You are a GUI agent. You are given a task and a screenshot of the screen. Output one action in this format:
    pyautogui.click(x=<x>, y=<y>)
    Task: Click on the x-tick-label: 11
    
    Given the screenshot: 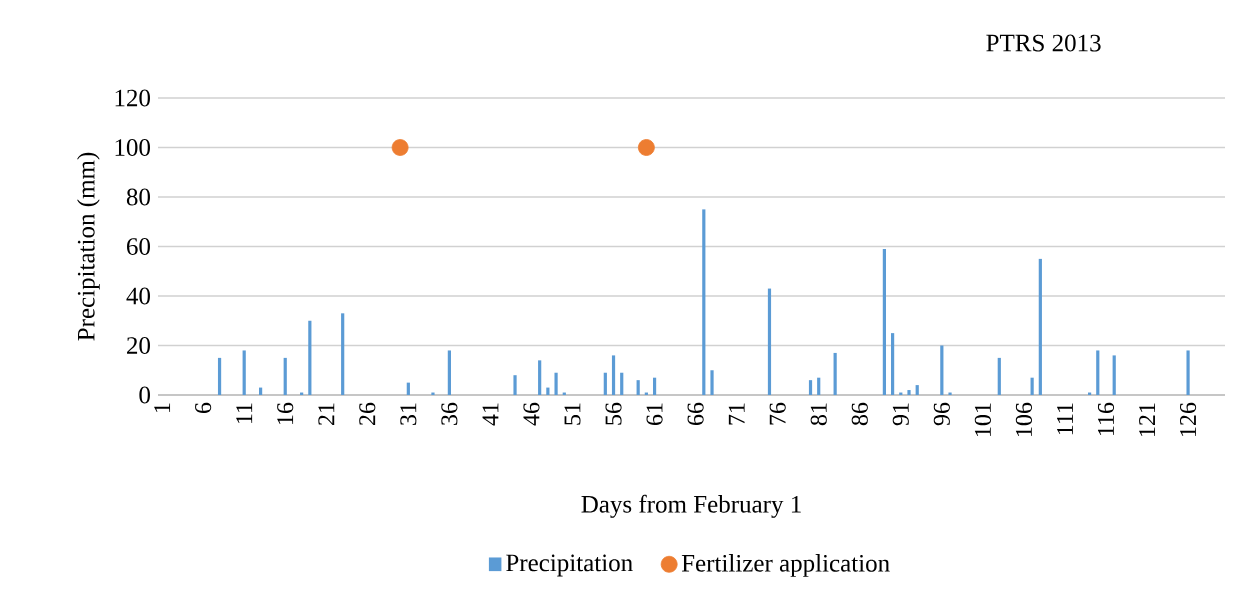 What is the action you would take?
    pyautogui.click(x=244, y=413)
    